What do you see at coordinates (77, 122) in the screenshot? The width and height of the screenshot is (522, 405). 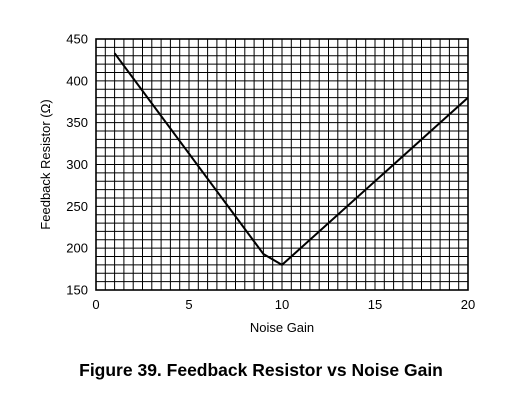 I see `y-tick-label: 350` at bounding box center [77, 122].